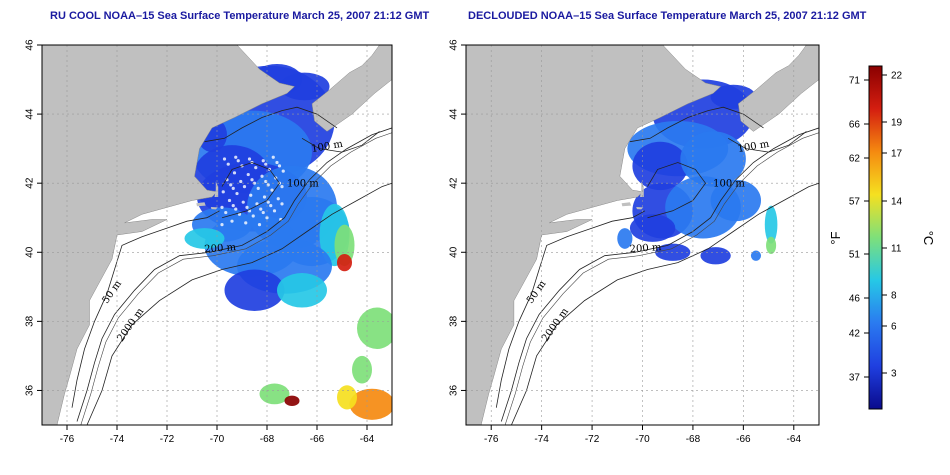  What do you see at coordinates (30, 114) in the screenshot?
I see `y-tick-label: 44` at bounding box center [30, 114].